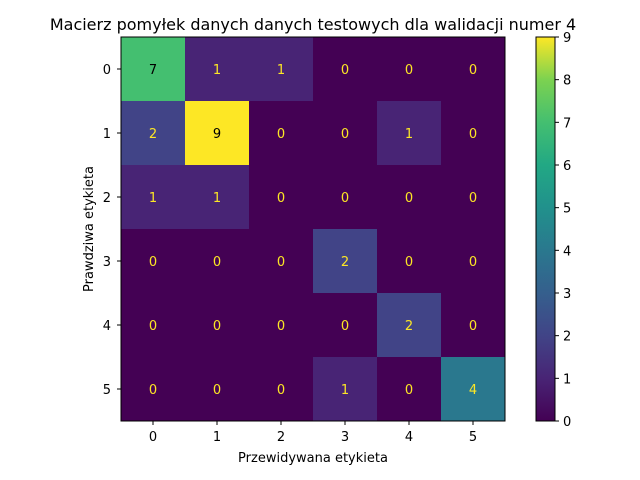  Describe the element at coordinates (107, 70) in the screenshot. I see `y-tick-label: 0` at that location.